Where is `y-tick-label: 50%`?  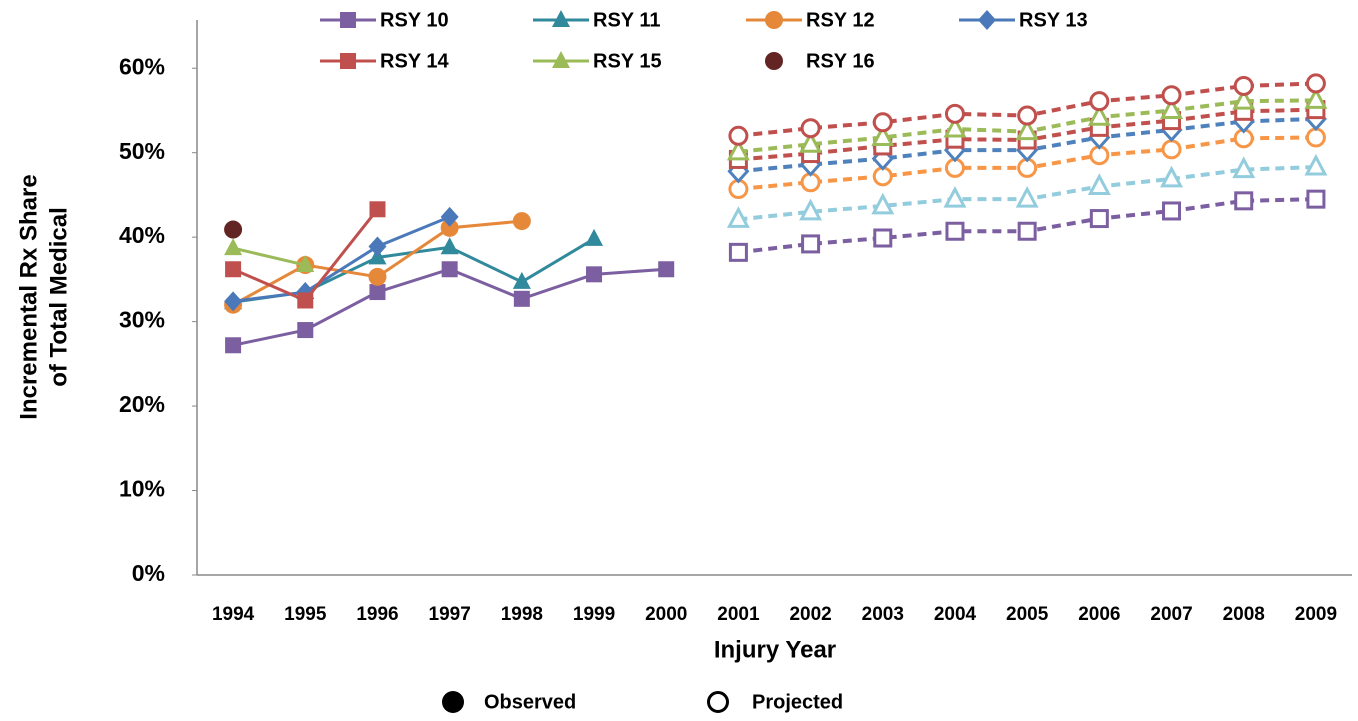
y-tick-label: 50% is located at coordinates (142, 151).